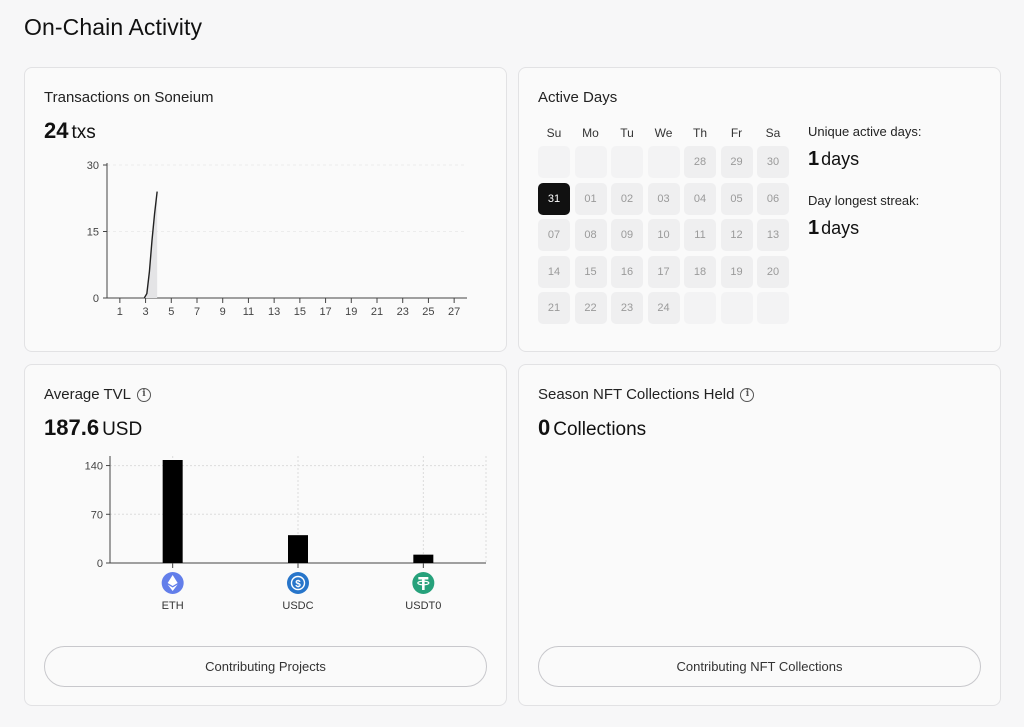 This screenshot has height=727, width=1024. I want to click on page-title: On-Chain Activity, so click(113, 27).